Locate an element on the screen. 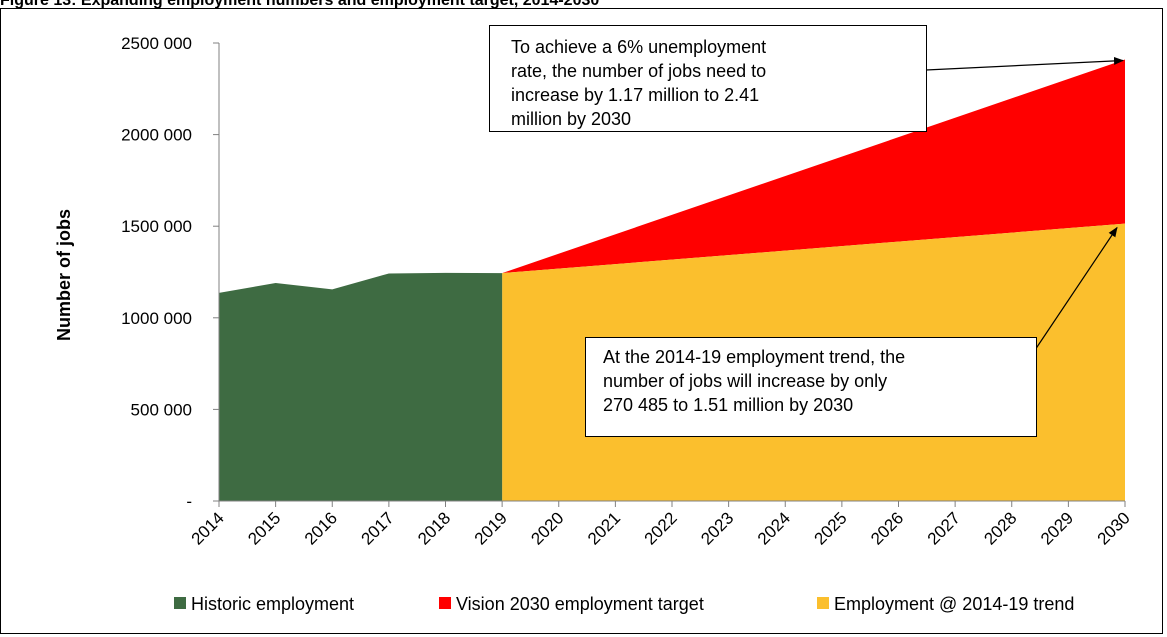 This screenshot has height=637, width=1167. y-tick-label: 500 000 is located at coordinates (161, 409).